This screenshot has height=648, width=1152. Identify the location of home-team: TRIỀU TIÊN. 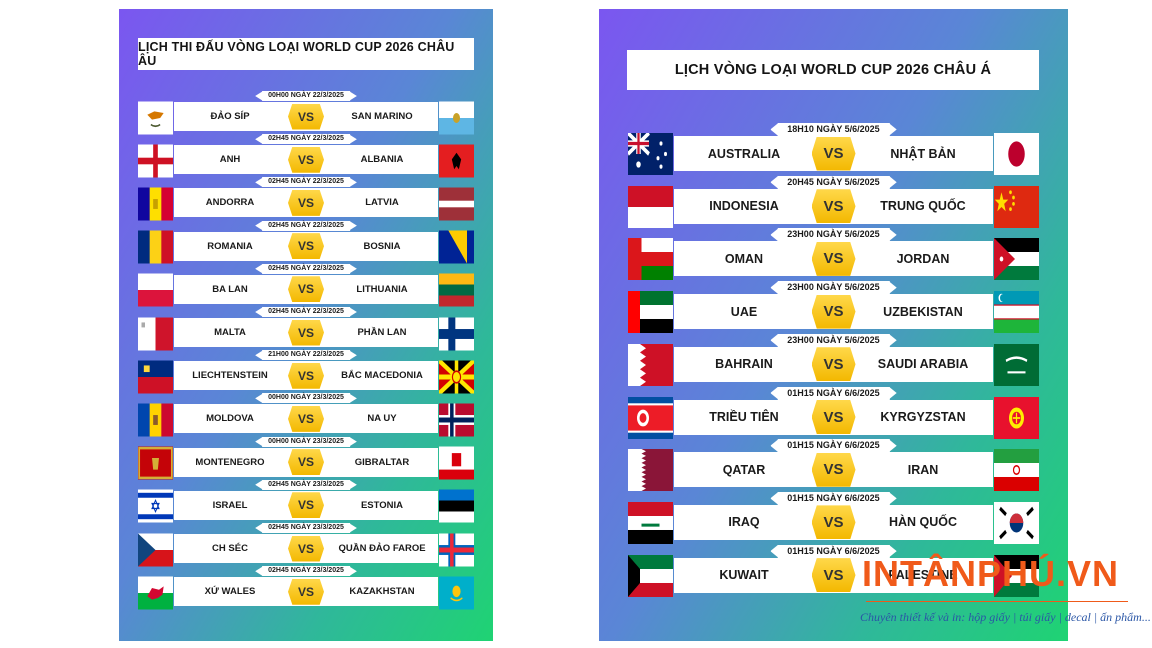
(744, 417).